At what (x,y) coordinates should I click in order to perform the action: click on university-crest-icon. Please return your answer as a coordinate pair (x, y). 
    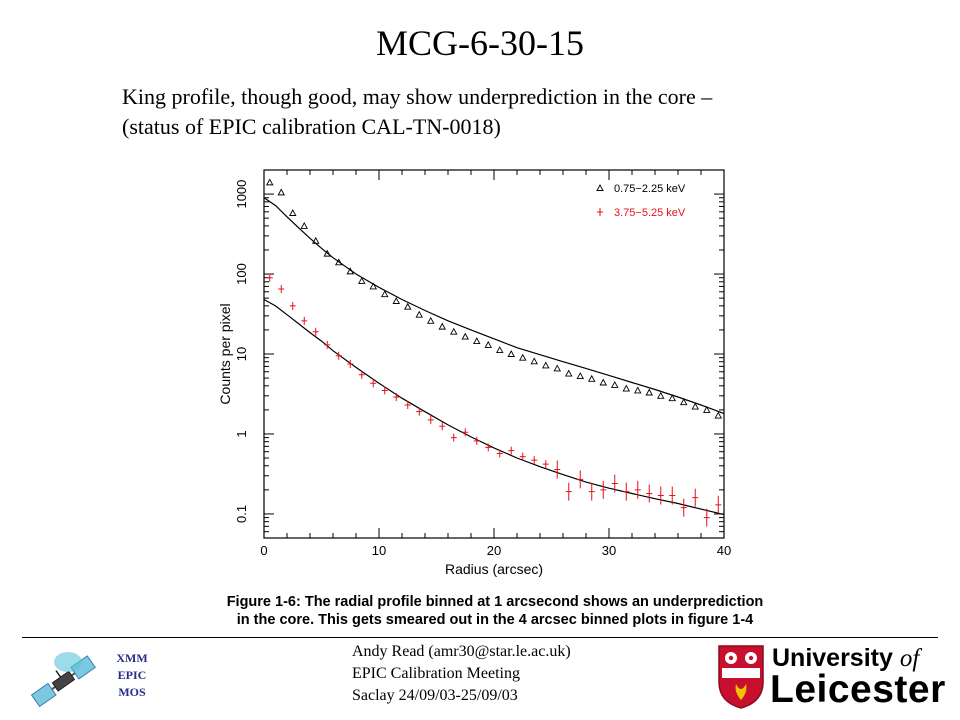
    Looking at the image, I should click on (741, 677).